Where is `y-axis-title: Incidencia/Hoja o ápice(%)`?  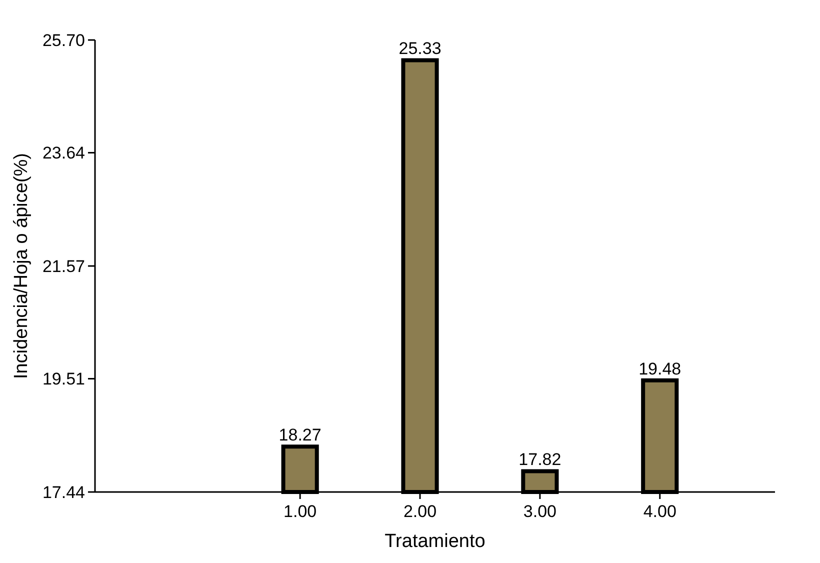
y-axis-title: Incidencia/Hoja o ápice(%) is located at coordinates (21, 266).